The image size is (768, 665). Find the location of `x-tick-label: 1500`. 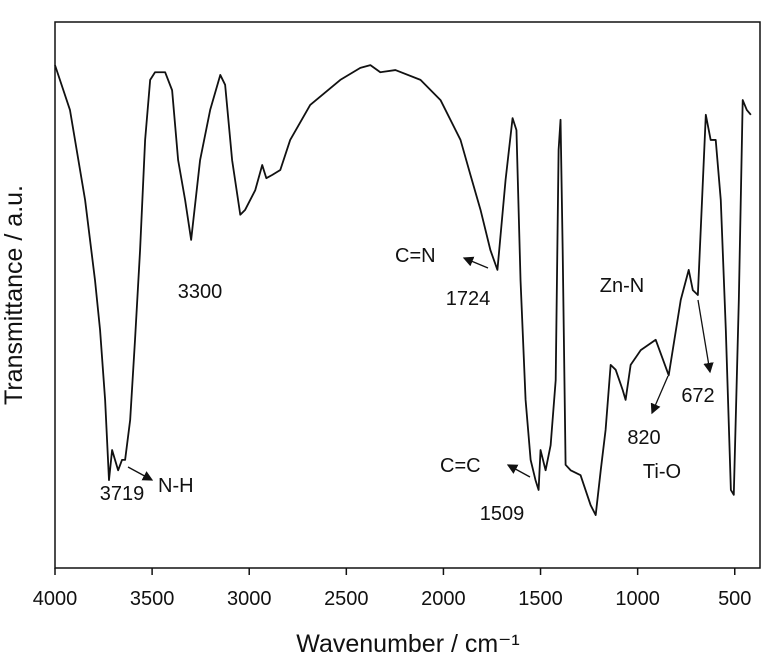

x-tick-label: 1500 is located at coordinates (540, 599).